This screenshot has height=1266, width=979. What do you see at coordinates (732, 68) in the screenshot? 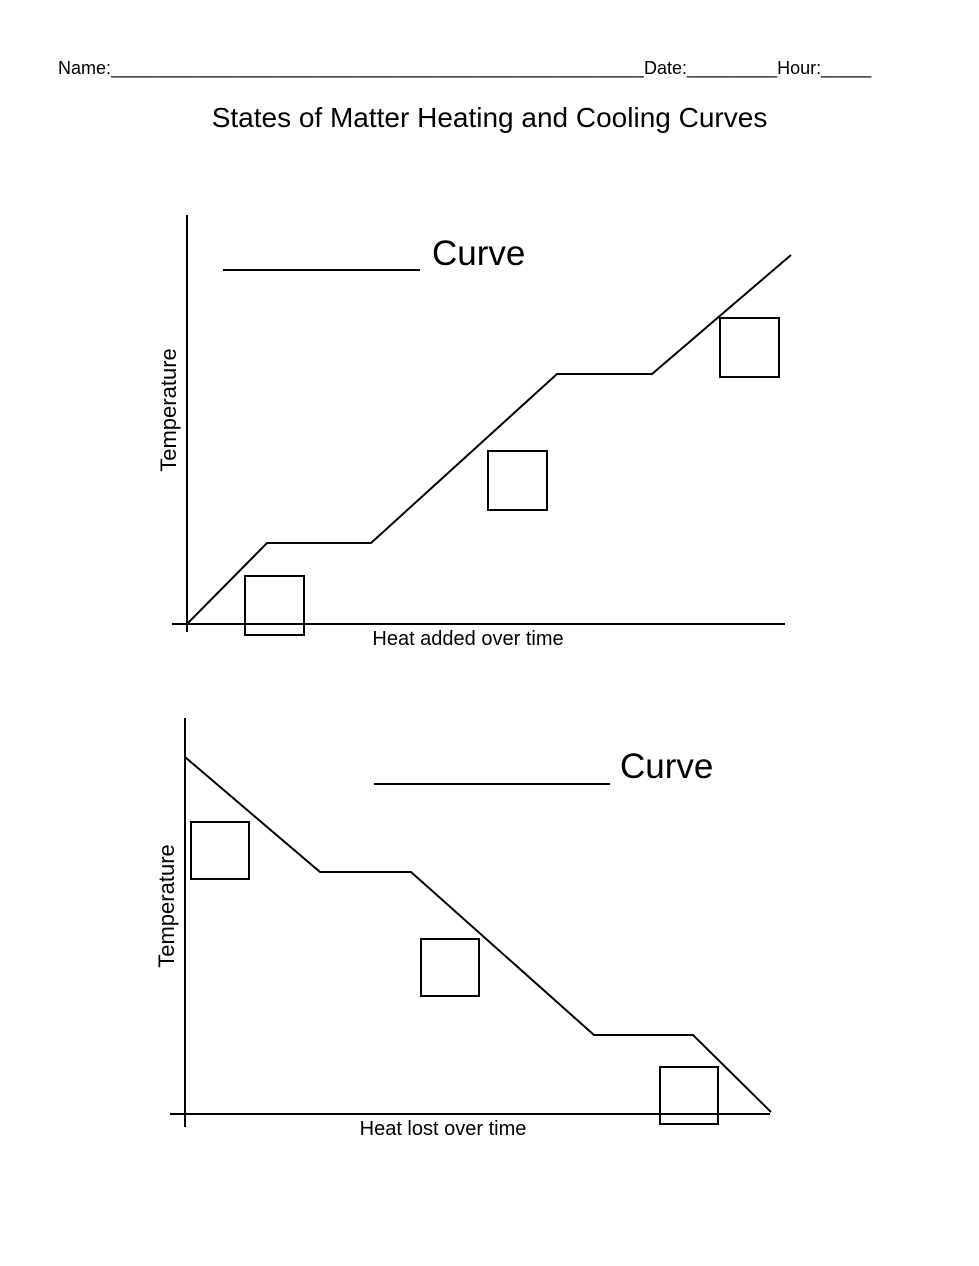
I see `date-blank: _________` at bounding box center [732, 68].